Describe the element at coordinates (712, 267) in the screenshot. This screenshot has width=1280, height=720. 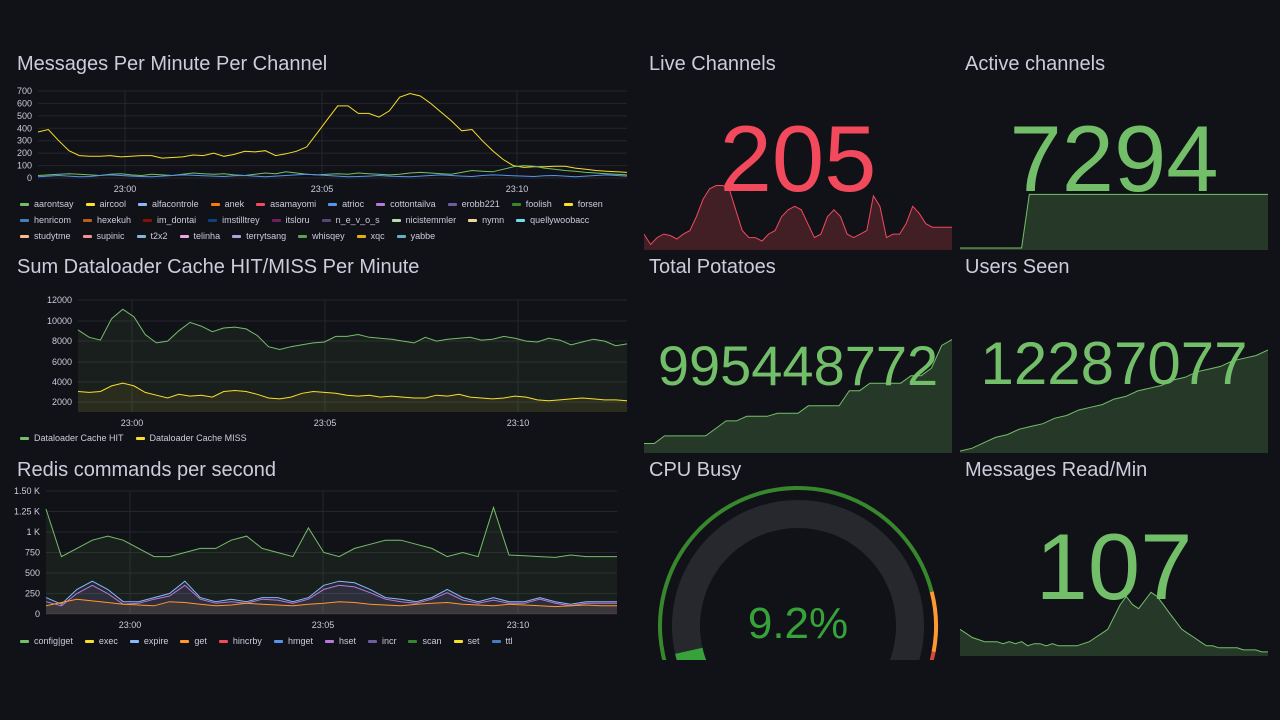
I see `panel-title: Total Potatoes` at that location.